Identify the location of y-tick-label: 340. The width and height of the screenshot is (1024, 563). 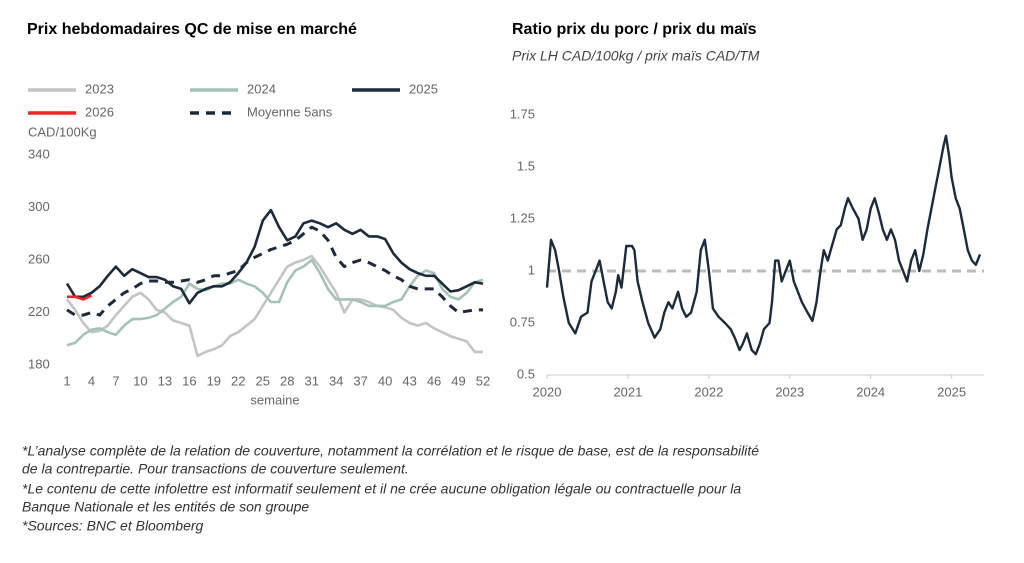
(39, 153).